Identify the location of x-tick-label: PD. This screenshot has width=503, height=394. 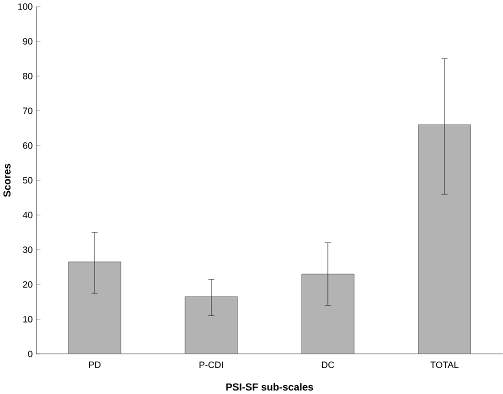
(95, 365).